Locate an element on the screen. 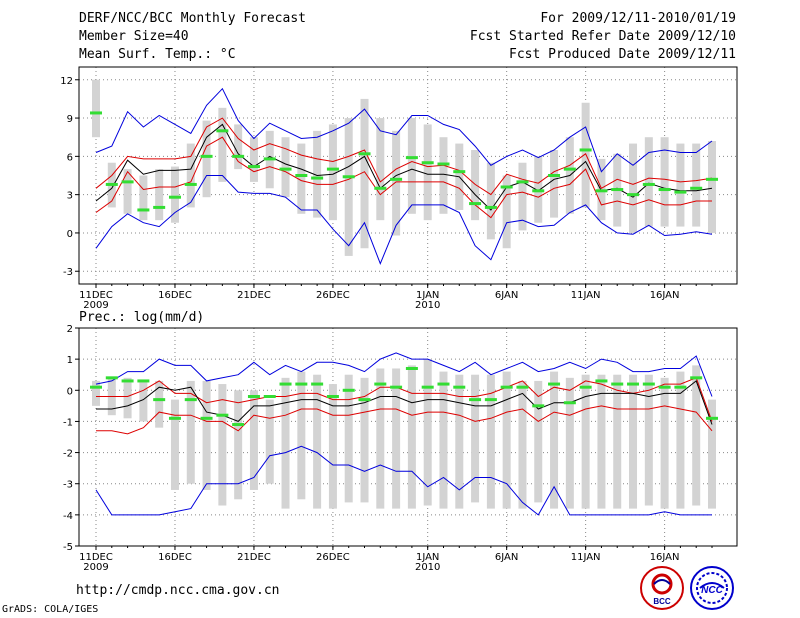 This screenshot has height=618, width=800. prec-spread-high-line is located at coordinates (404, 399).